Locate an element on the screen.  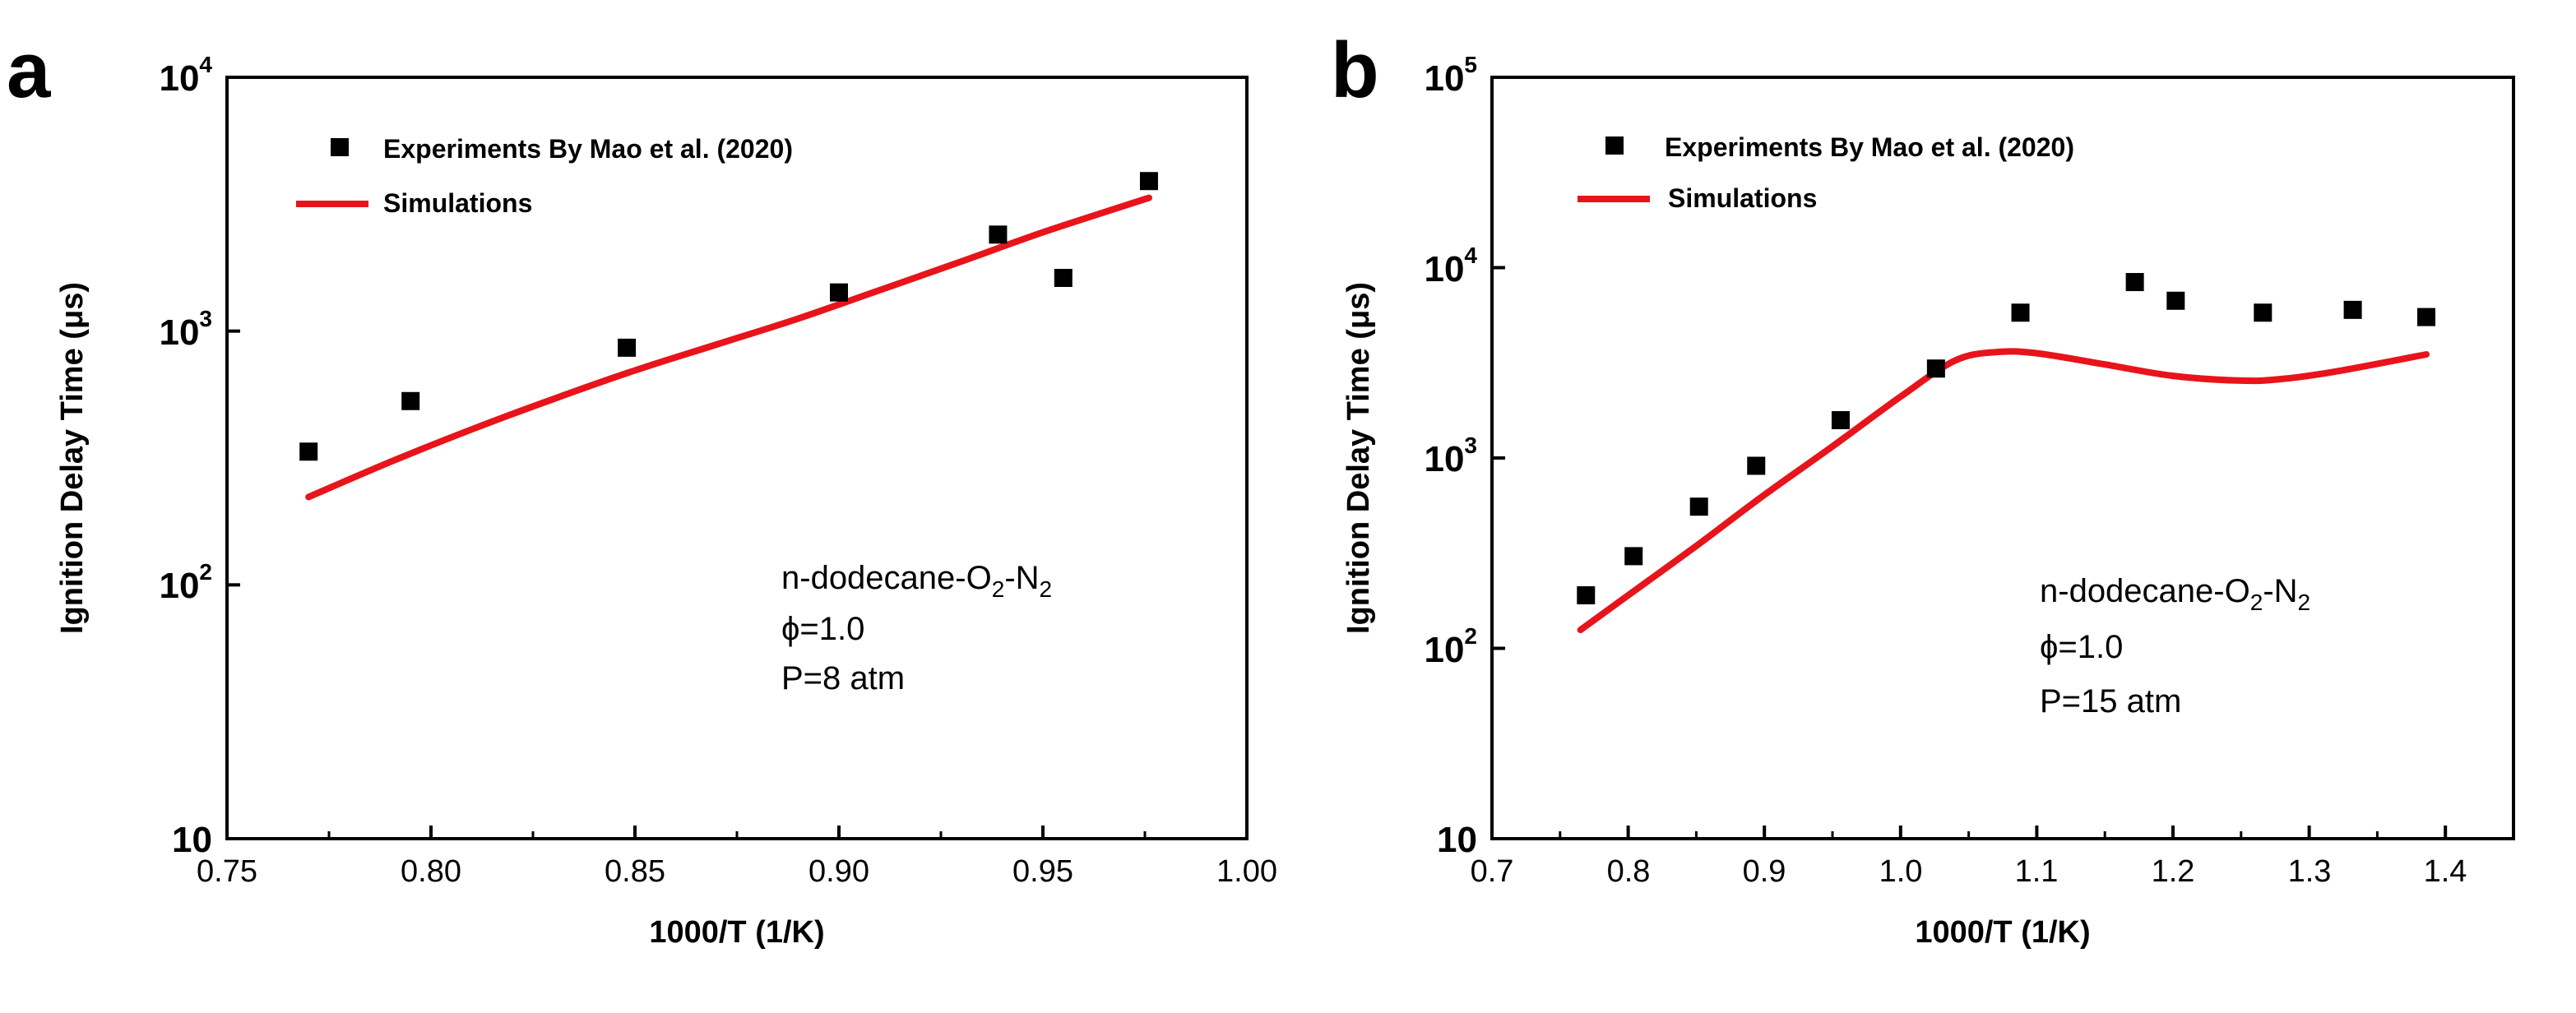
panel-a-letter: a is located at coordinates (29, 70).